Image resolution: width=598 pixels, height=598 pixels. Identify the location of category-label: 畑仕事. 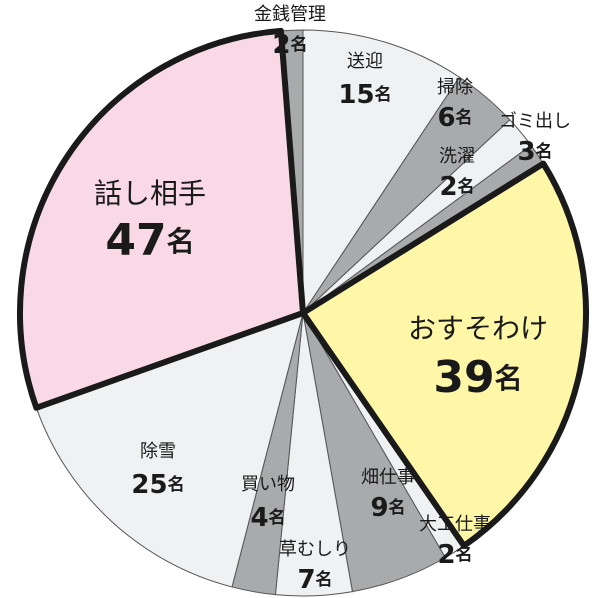
(388, 477).